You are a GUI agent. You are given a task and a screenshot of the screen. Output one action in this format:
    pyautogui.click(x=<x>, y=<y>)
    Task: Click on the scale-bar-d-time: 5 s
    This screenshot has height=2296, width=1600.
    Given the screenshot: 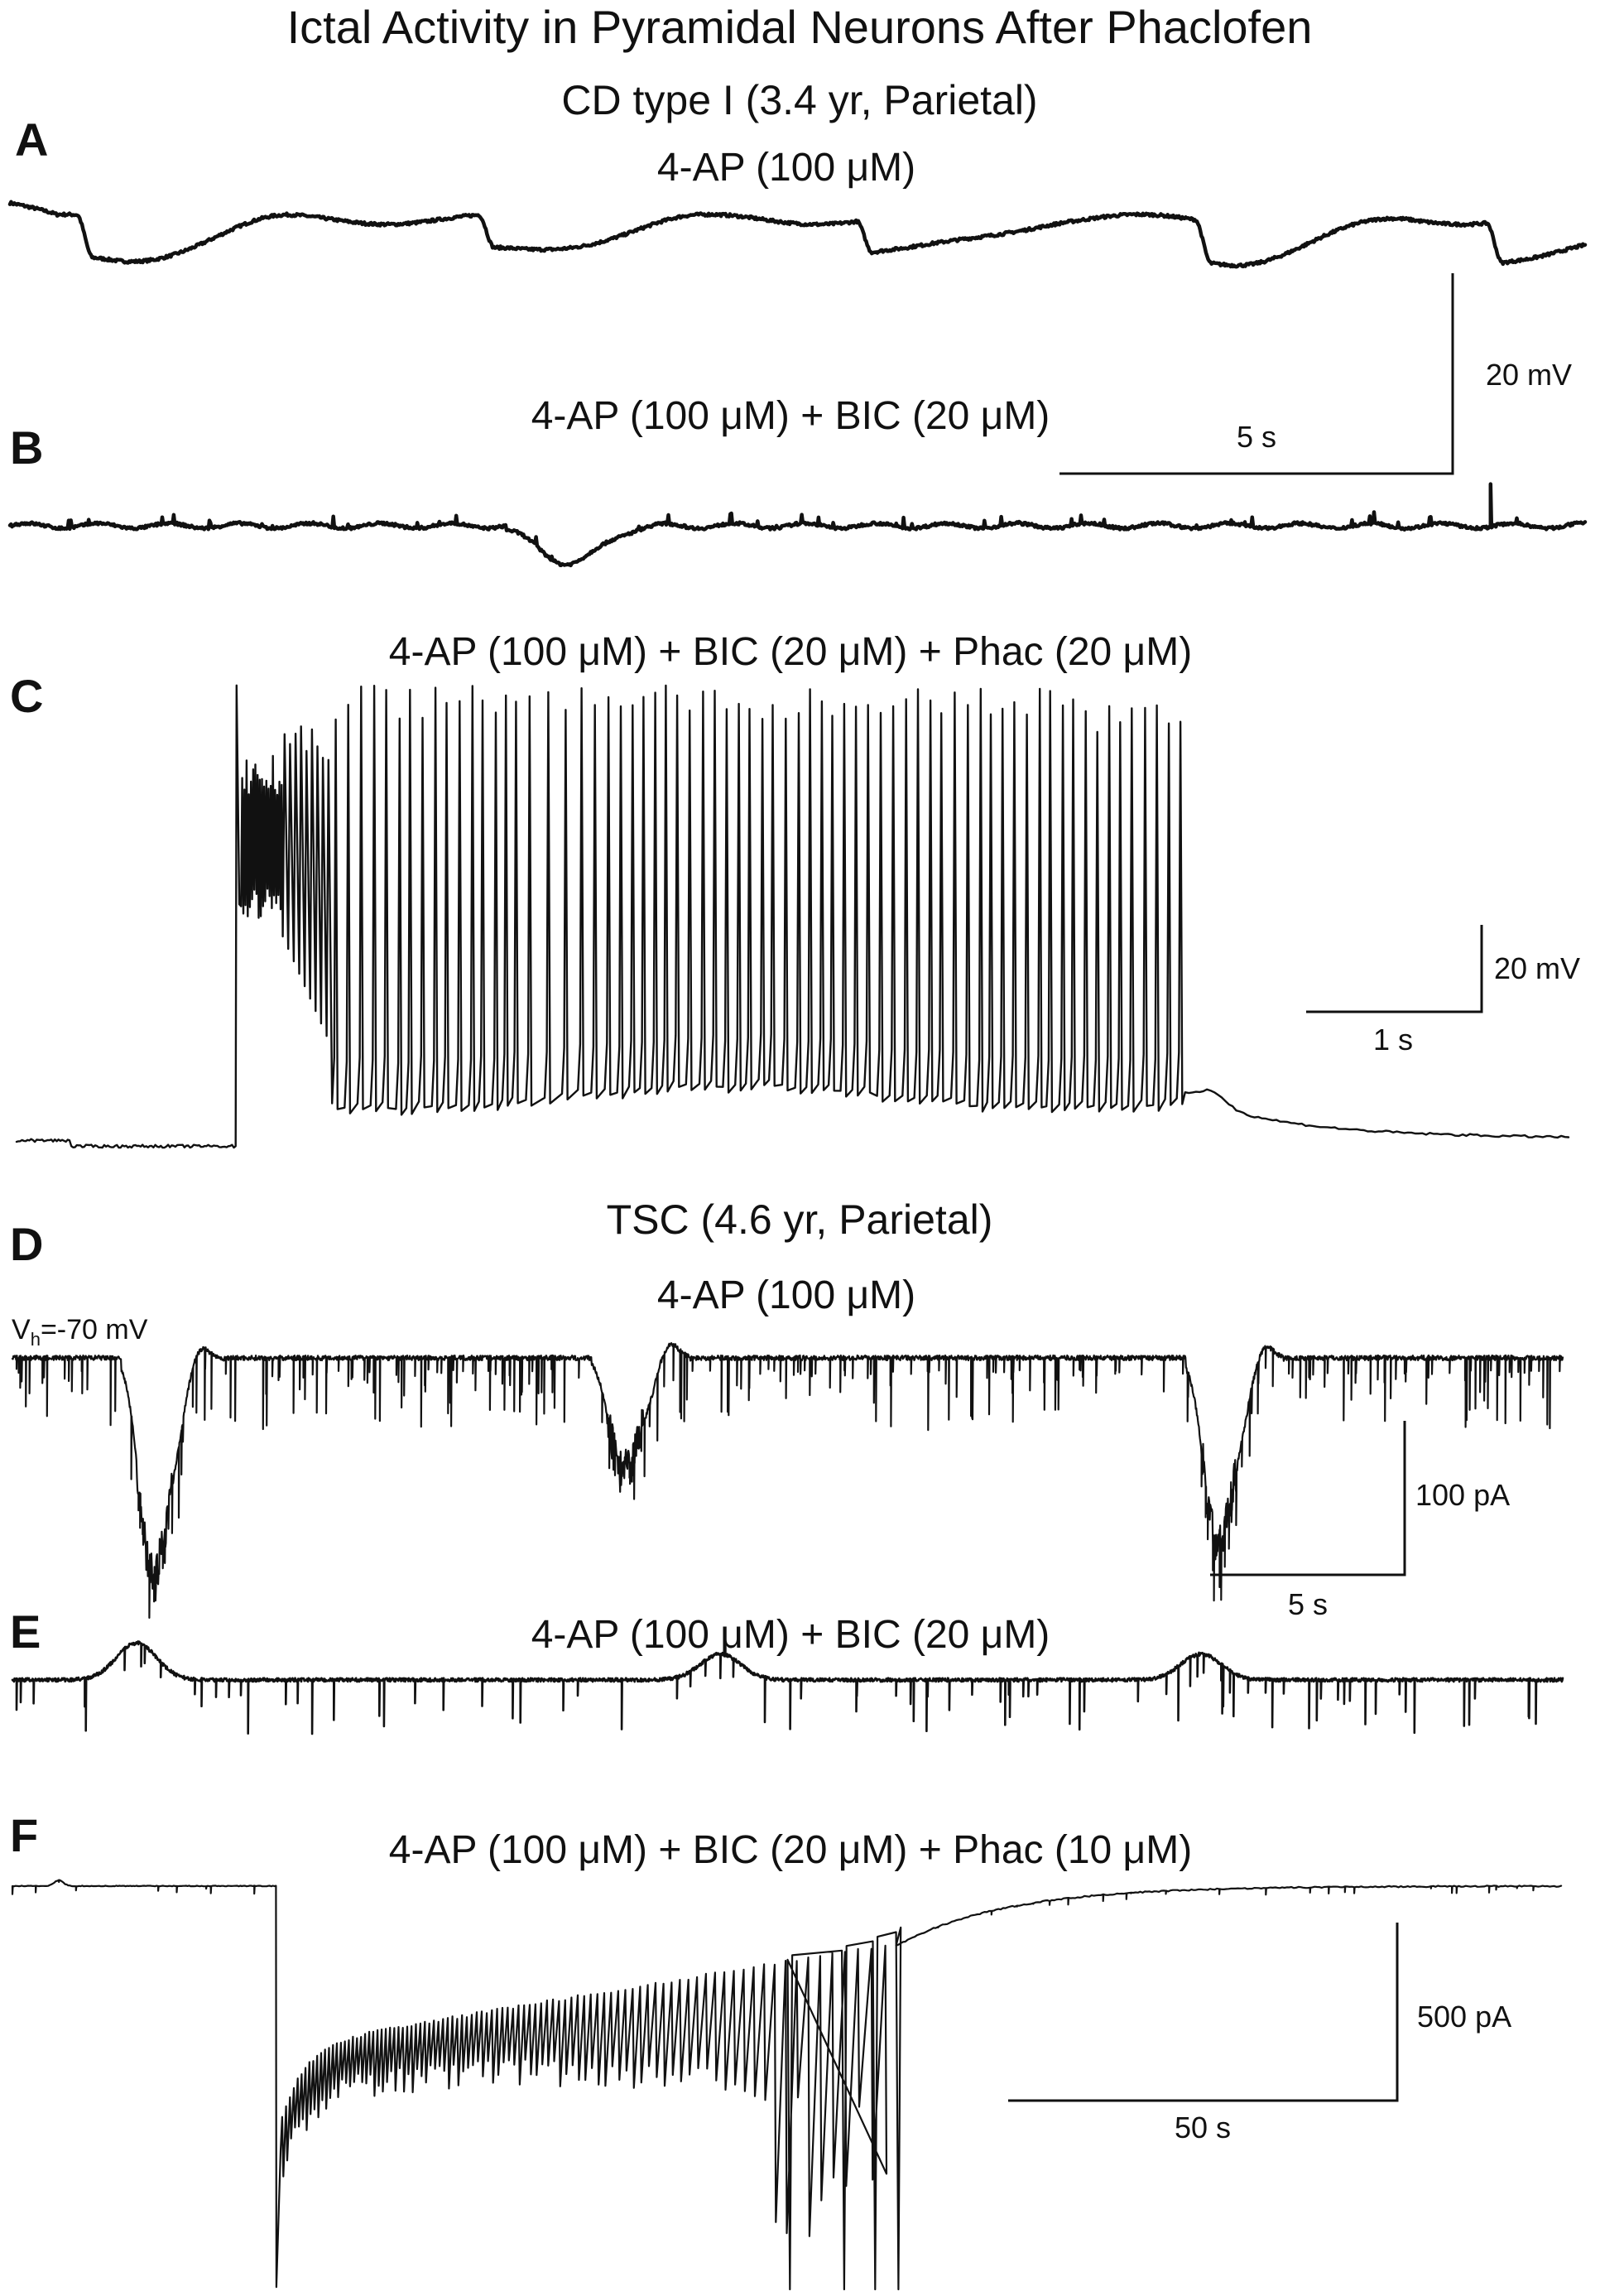 What is the action you would take?
    pyautogui.click(x=1308, y=1604)
    